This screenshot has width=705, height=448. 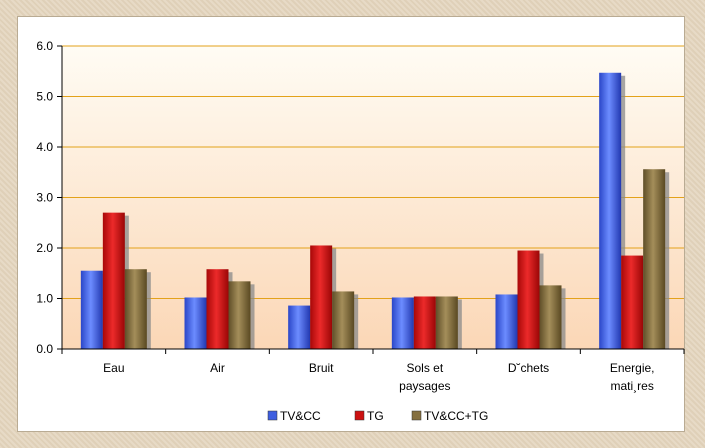 What do you see at coordinates (300, 416) in the screenshot?
I see `legend-label: TV&CC` at bounding box center [300, 416].